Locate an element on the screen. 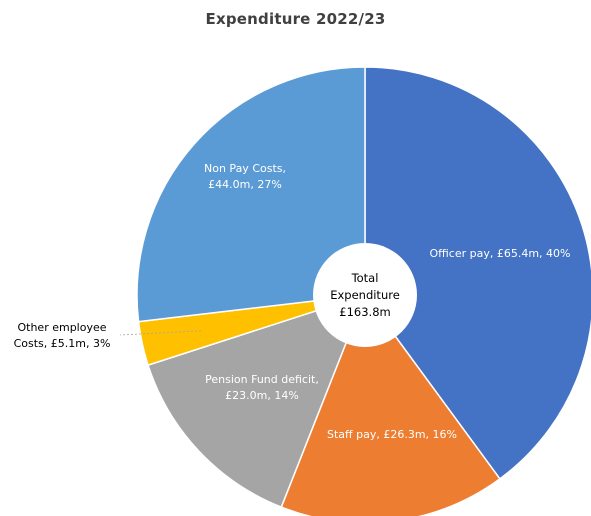 The width and height of the screenshot is (591, 516). center-total-label: Total Expenditure £163.8m is located at coordinates (365, 295).